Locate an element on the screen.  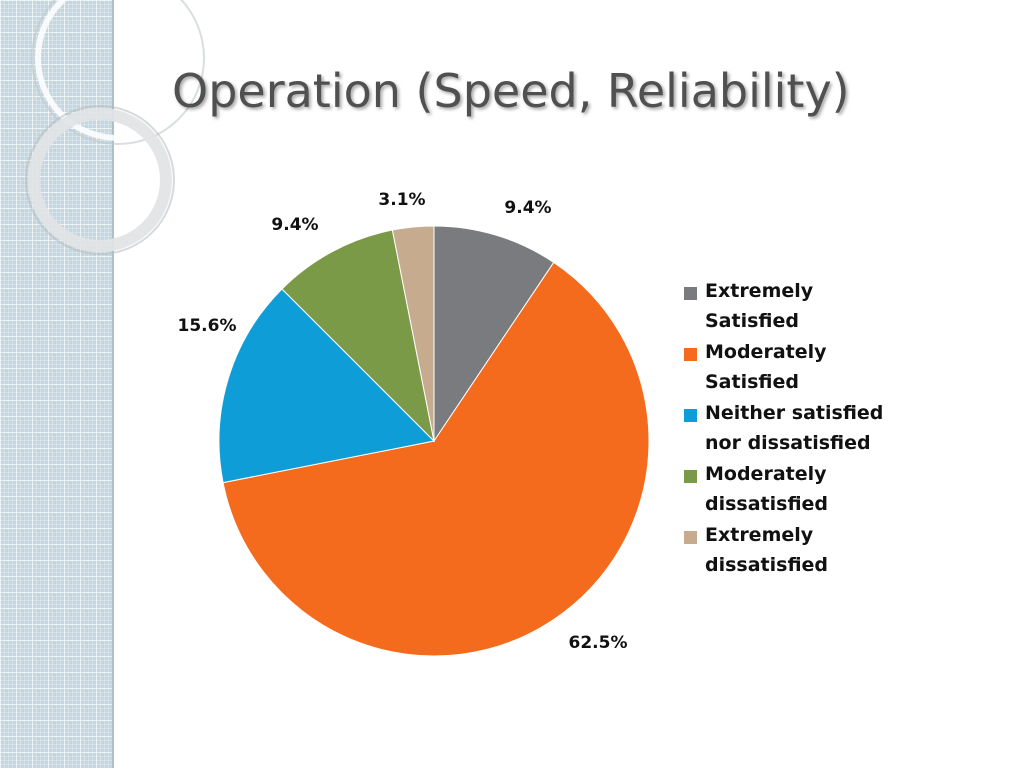
legend-item: Neither satisfied nor dissatisfied is located at coordinates (809, 430).